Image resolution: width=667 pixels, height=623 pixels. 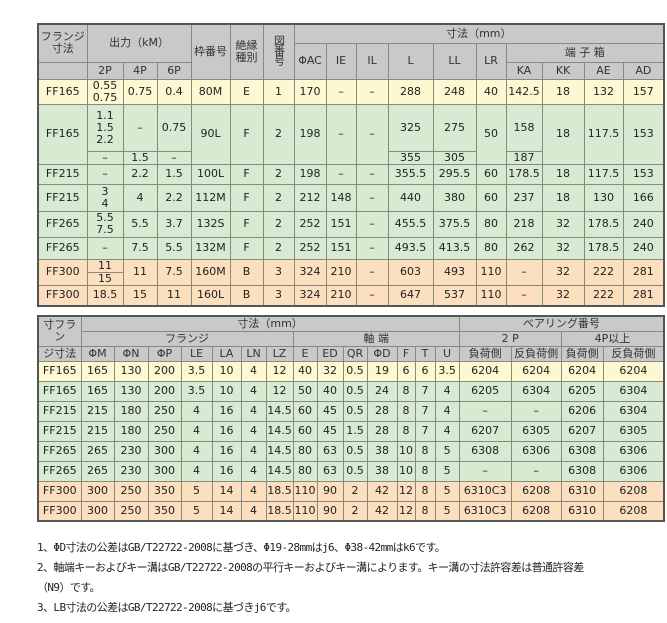 I want to click on header-col: LZ, so click(x=279, y=353).